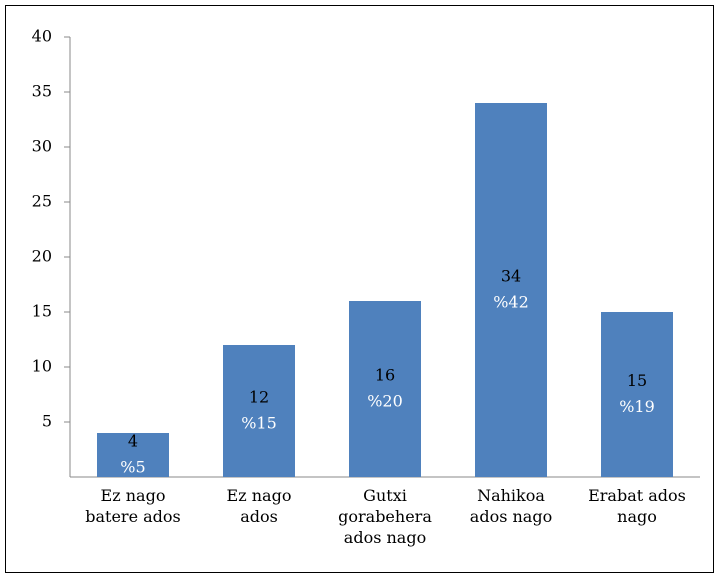  What do you see at coordinates (259, 423) in the screenshot?
I see `percent-label: %15` at bounding box center [259, 423].